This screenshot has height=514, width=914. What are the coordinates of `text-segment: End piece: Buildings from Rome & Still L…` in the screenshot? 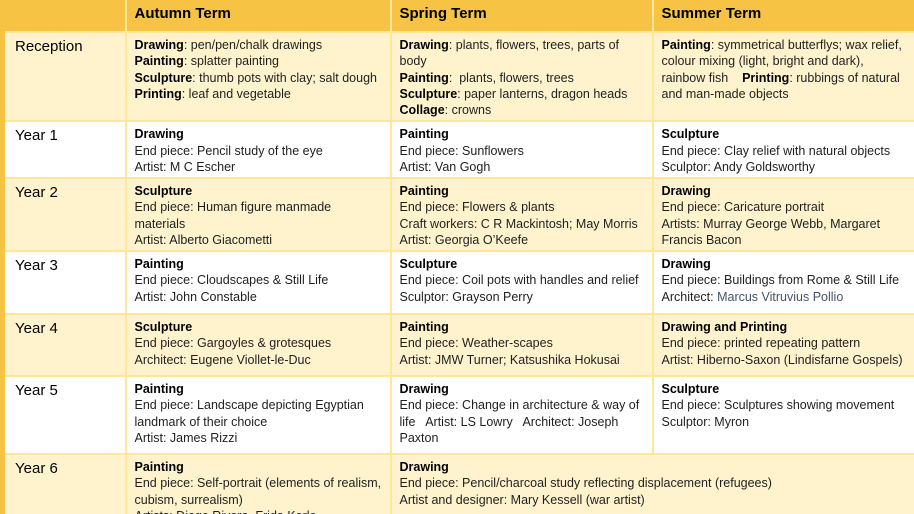 It's located at (780, 280).